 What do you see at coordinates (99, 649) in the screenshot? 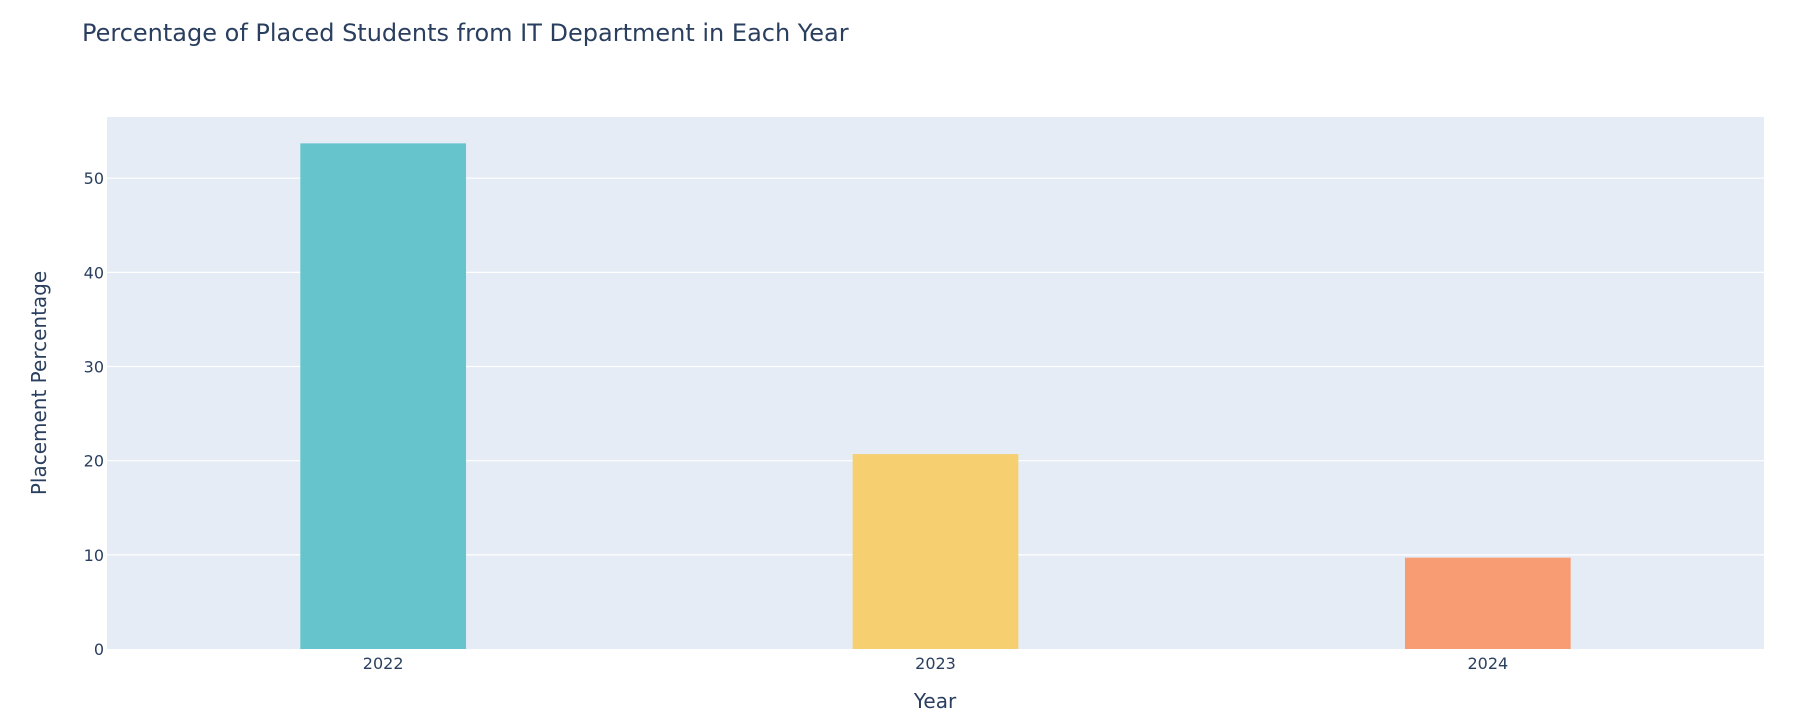
I see `y-tick-label: 0` at bounding box center [99, 649].